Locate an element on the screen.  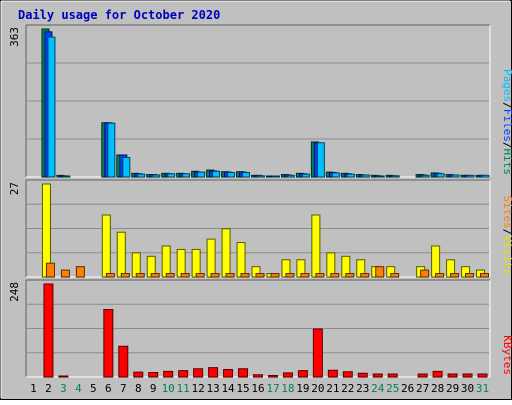
y-axis-max-label: 248 is located at coordinates (14, 292).